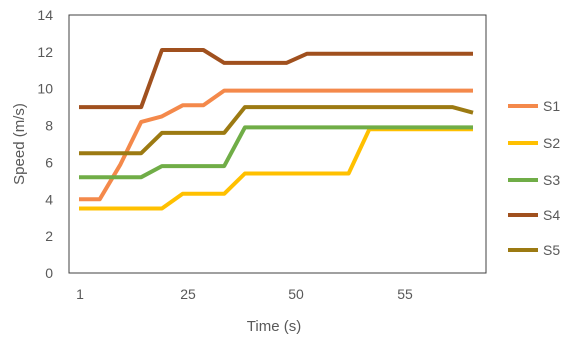 The height and width of the screenshot is (337, 571). What do you see at coordinates (49, 236) in the screenshot?
I see `y-tick-label: 2` at bounding box center [49, 236].